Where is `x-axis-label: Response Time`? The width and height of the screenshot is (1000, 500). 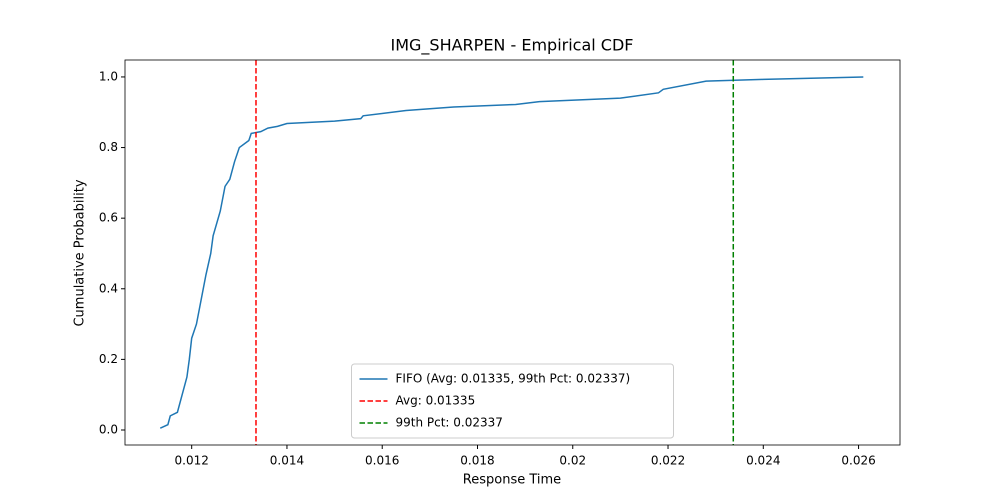
x-axis-label: Response Time is located at coordinates (512, 480).